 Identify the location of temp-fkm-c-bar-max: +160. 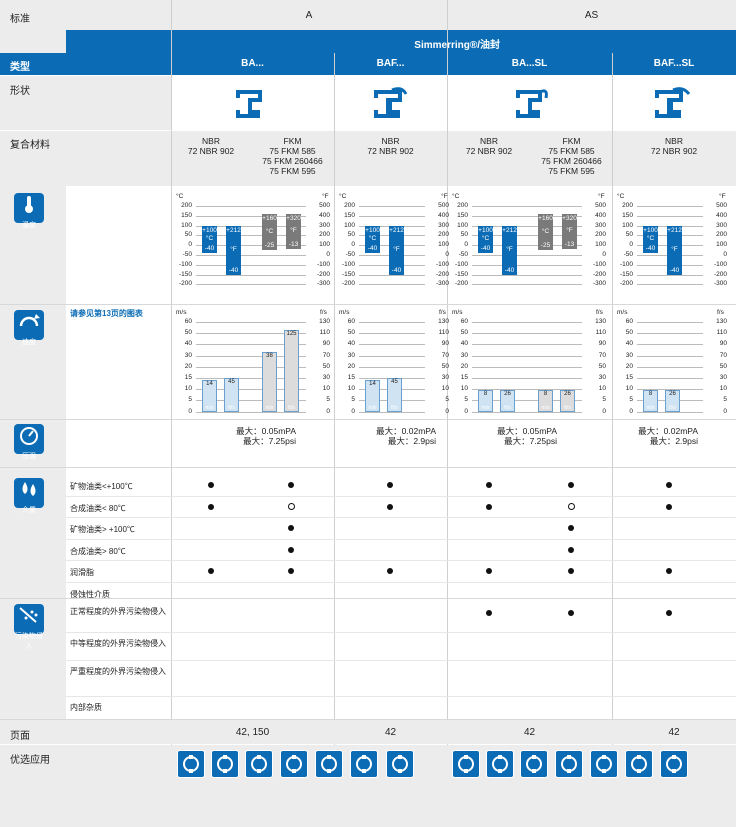
(545, 218).